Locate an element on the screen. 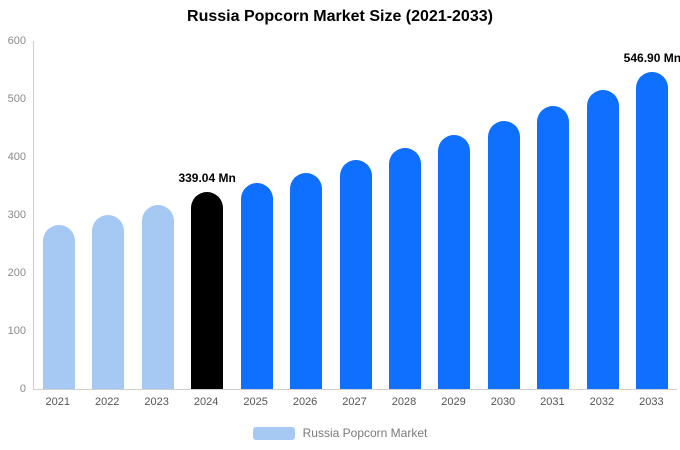 Image resolution: width=680 pixels, height=450 pixels. x-tick-label: 2024 is located at coordinates (206, 402).